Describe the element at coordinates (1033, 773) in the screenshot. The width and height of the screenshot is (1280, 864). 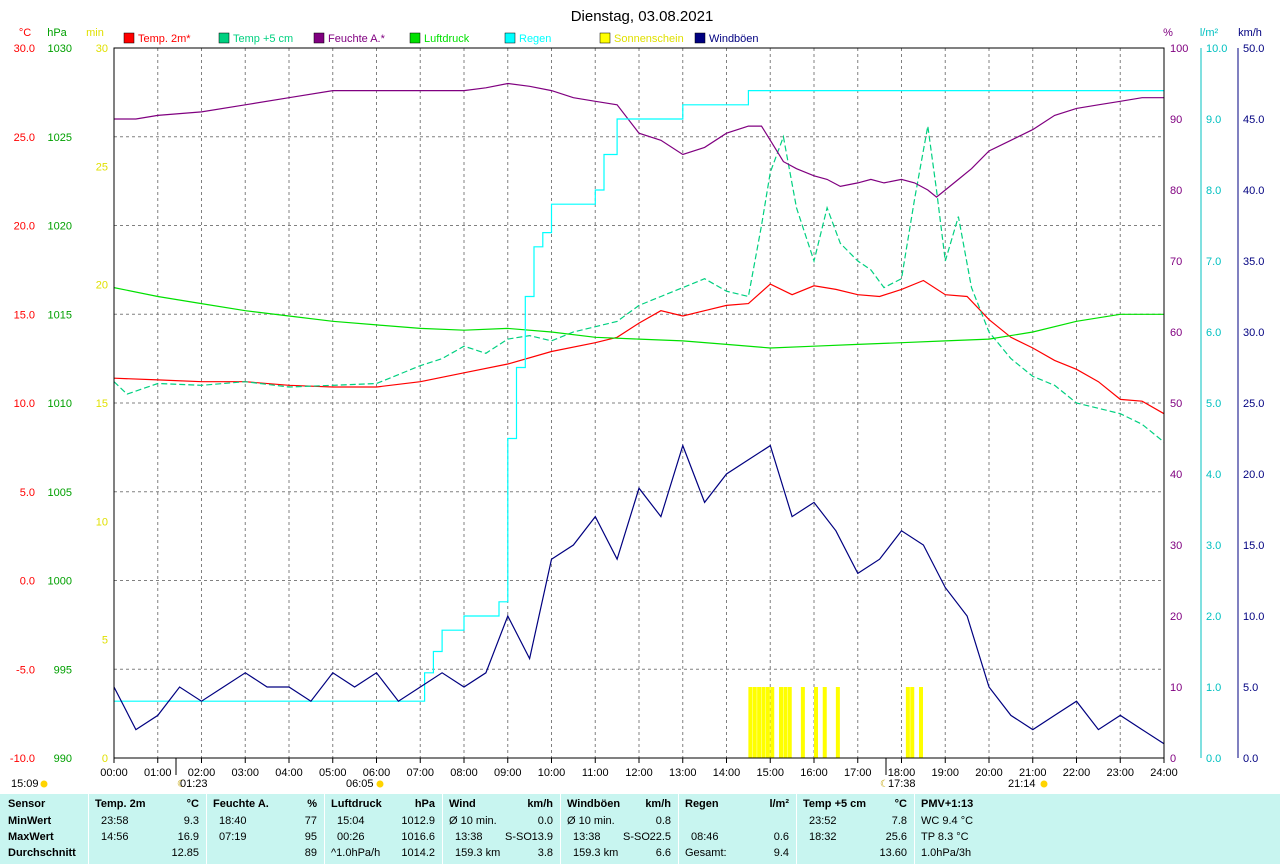
I see `x-tick-label: 21:00` at that location.